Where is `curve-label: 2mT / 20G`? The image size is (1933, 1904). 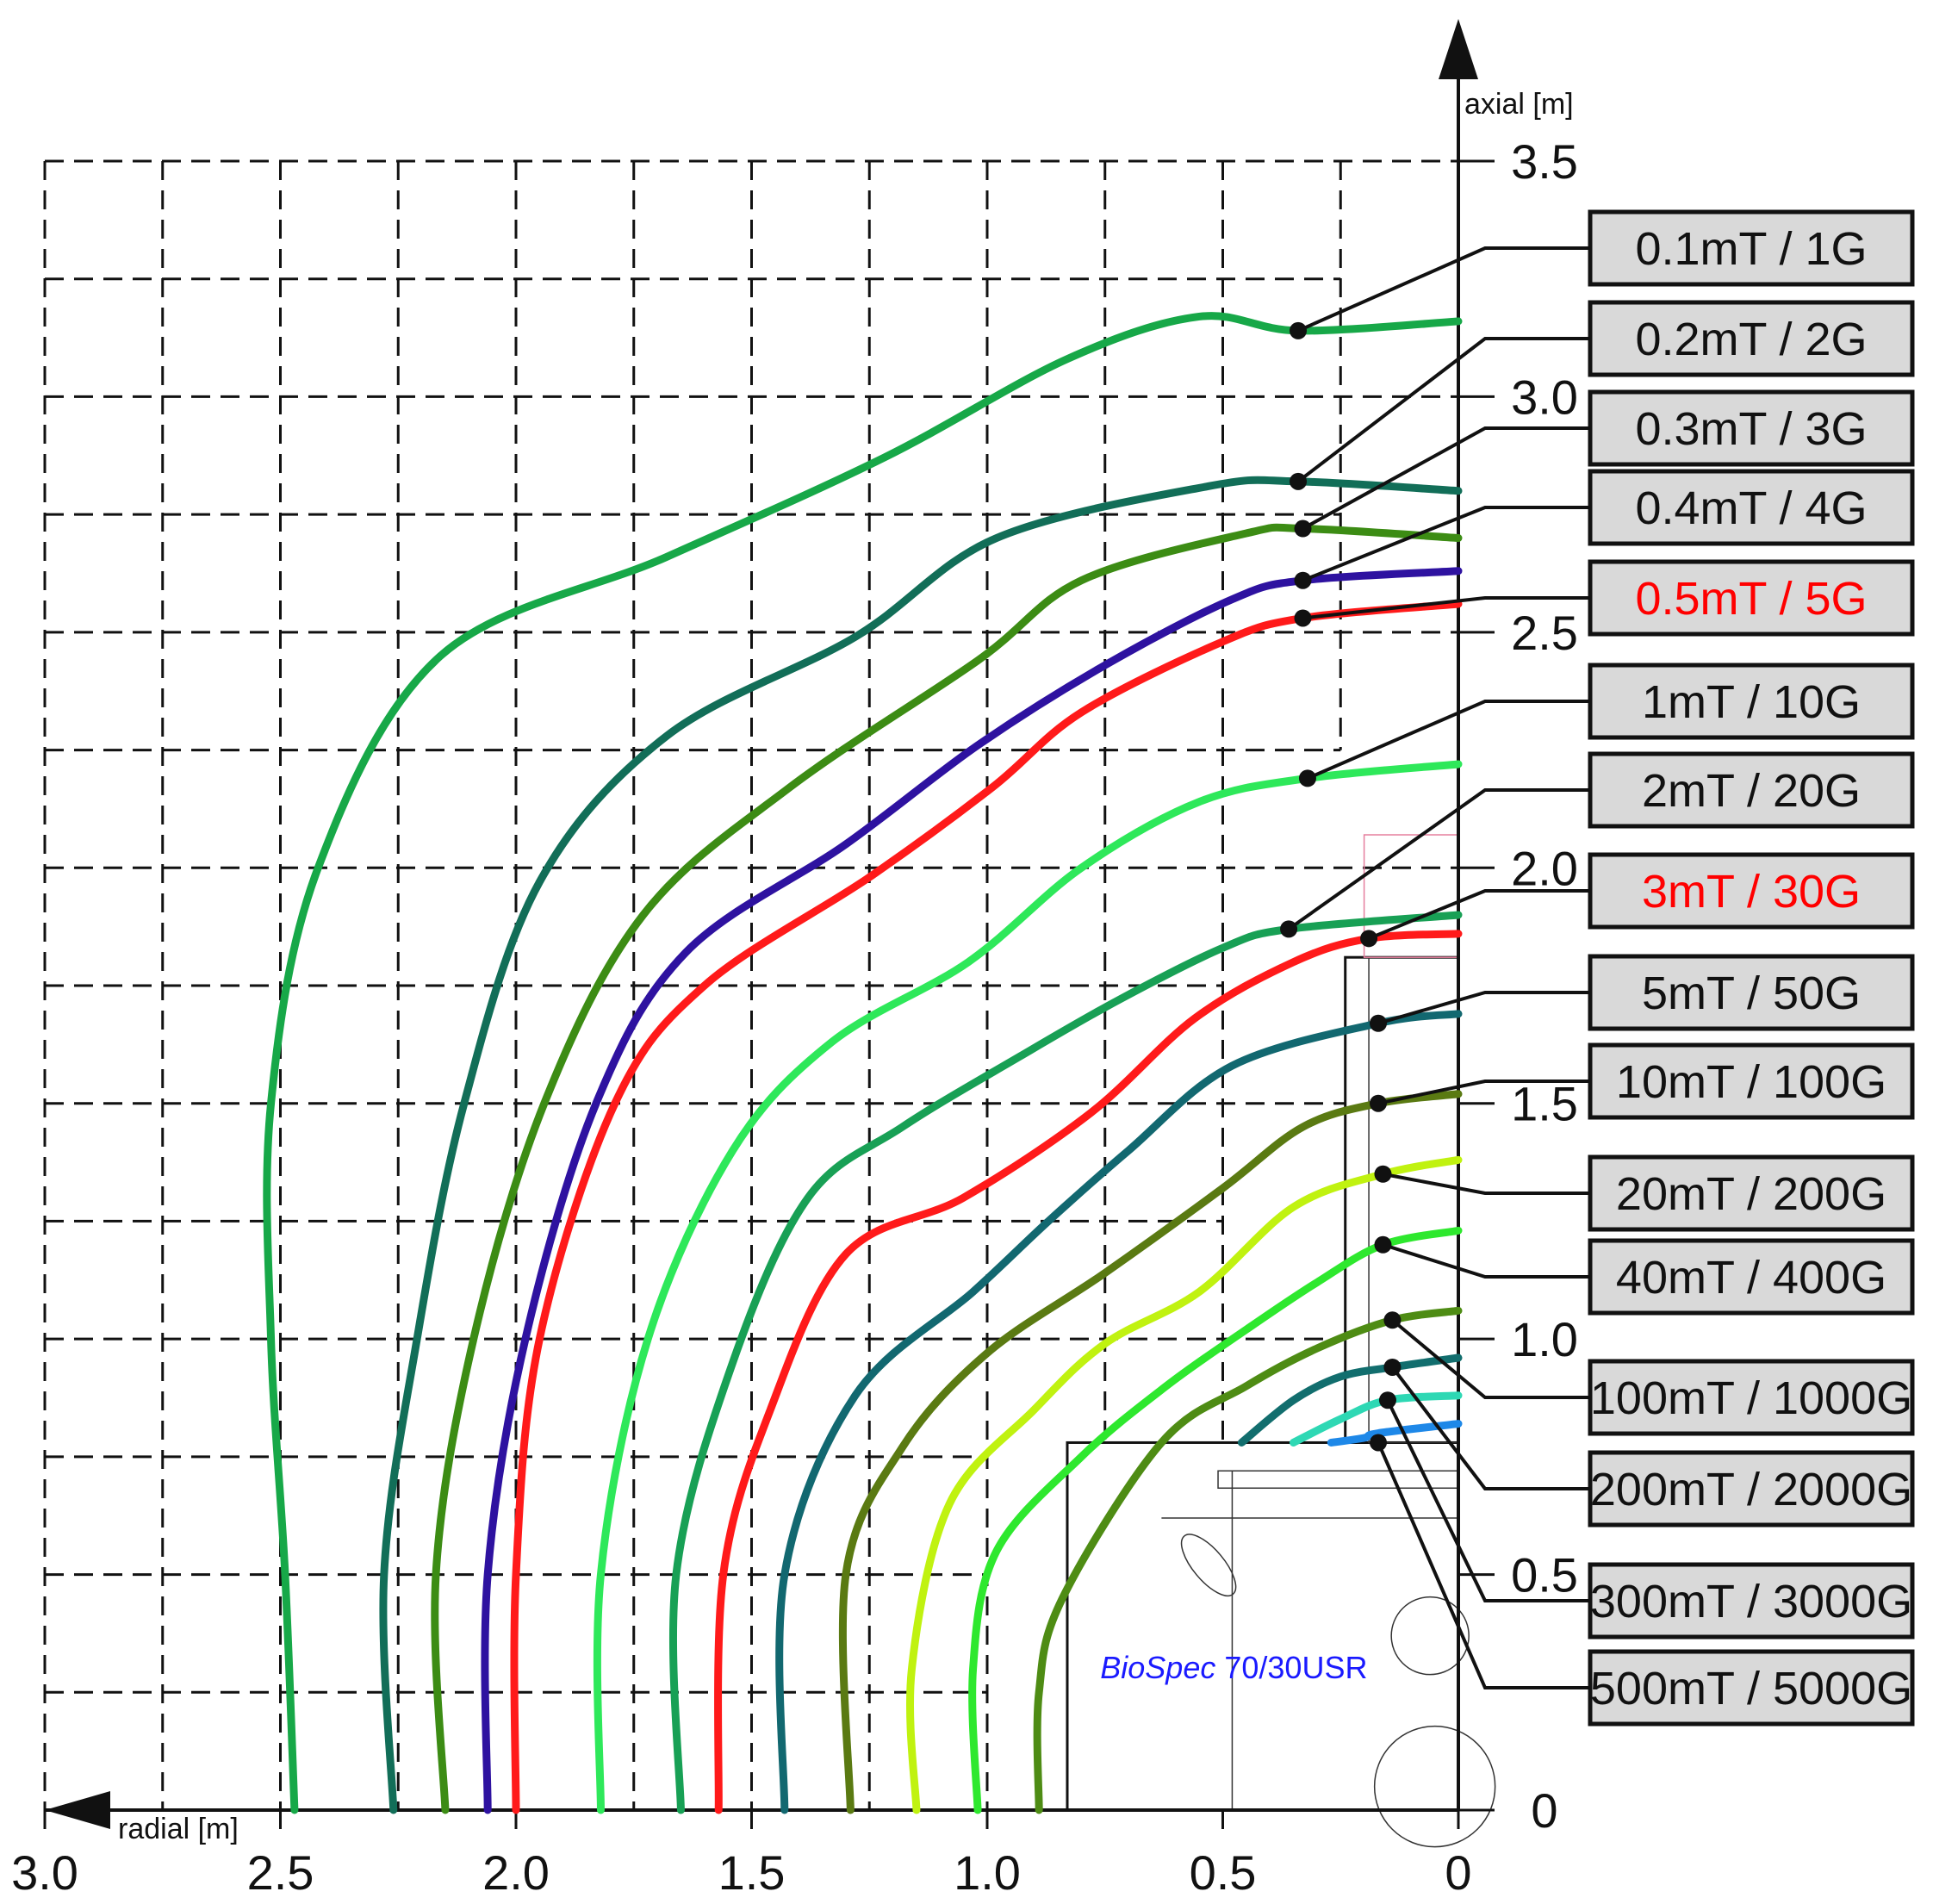 curve-label: 2mT / 20G is located at coordinates (1752, 791).